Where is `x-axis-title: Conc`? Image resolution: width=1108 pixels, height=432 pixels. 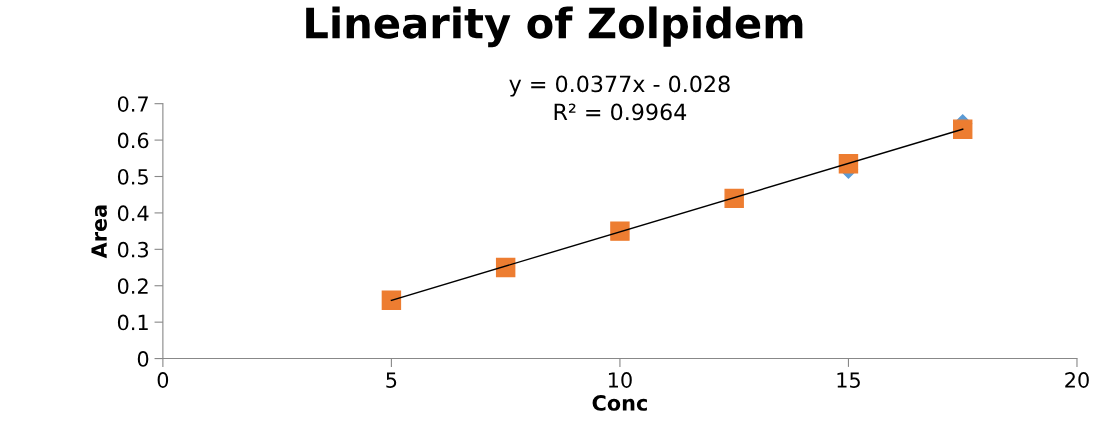
x-axis-title: Conc is located at coordinates (619, 403).